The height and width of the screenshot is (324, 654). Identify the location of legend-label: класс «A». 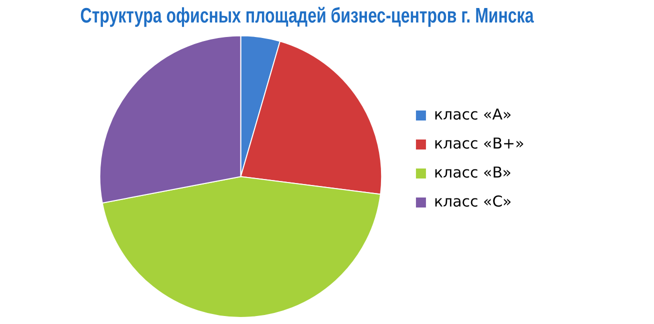
(473, 114).